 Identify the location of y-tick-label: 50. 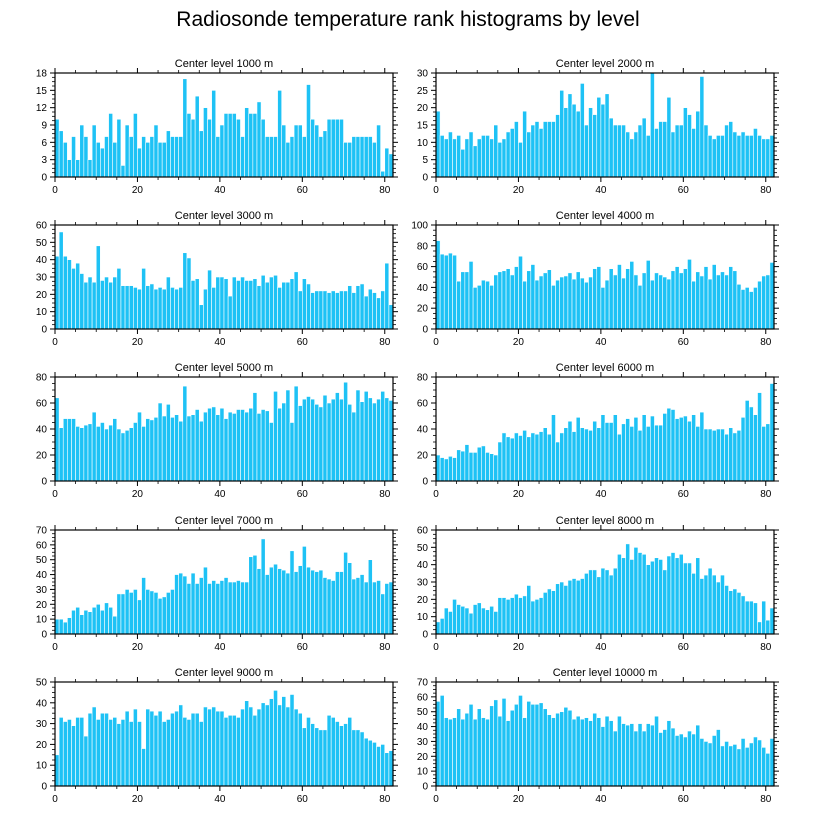
(42, 683).